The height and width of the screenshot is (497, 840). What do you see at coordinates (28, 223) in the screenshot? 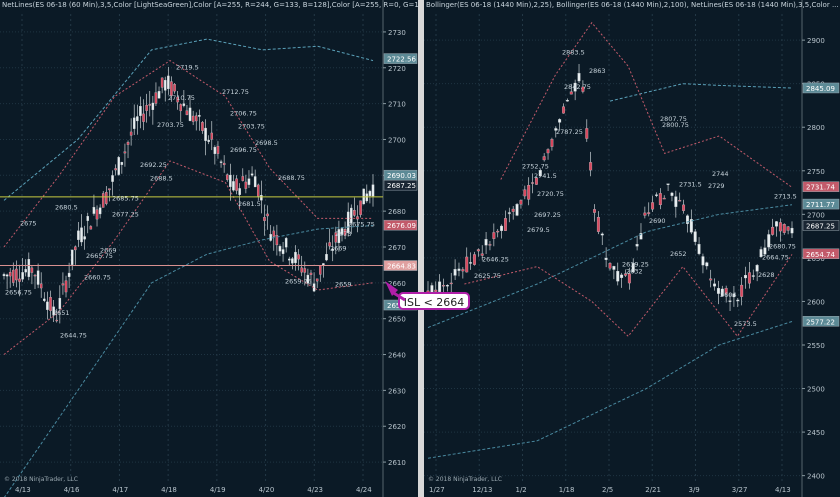
I see `price-annotation: 2675` at bounding box center [28, 223].